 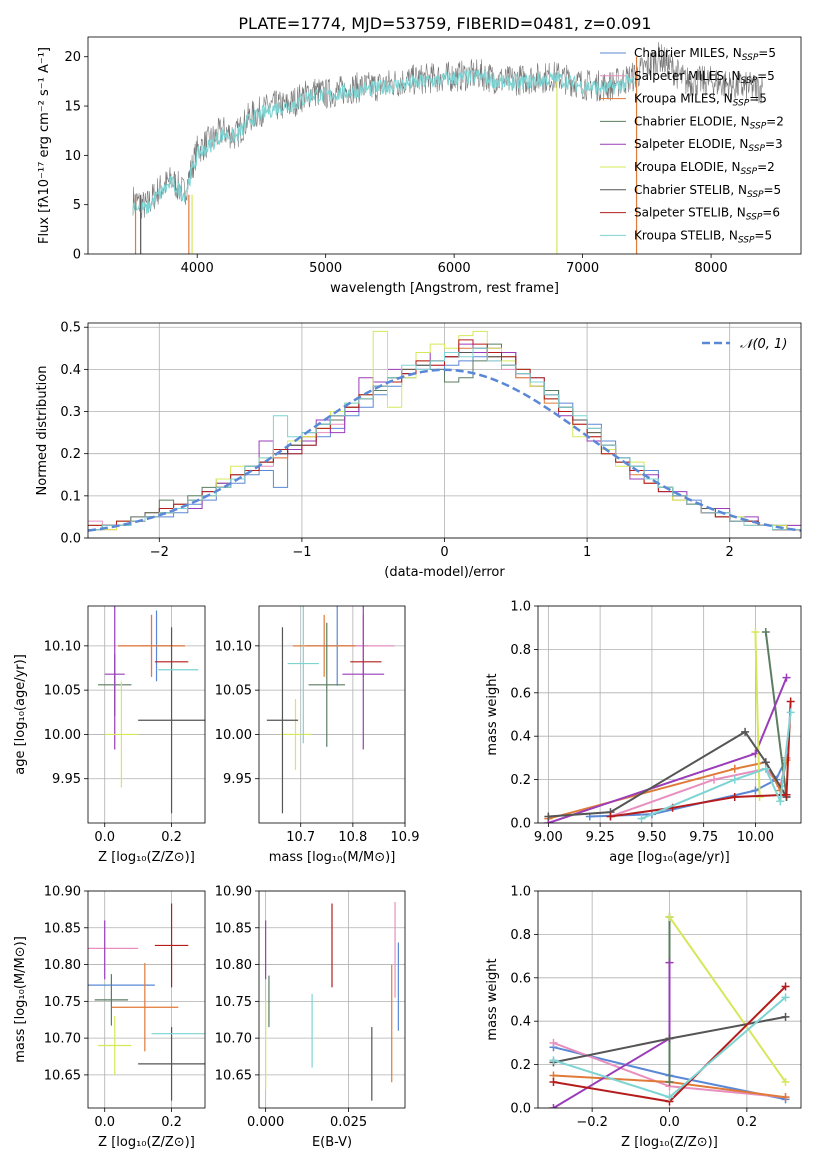 What do you see at coordinates (70, 496) in the screenshot?
I see `y-tick-label: 0.1` at bounding box center [70, 496].